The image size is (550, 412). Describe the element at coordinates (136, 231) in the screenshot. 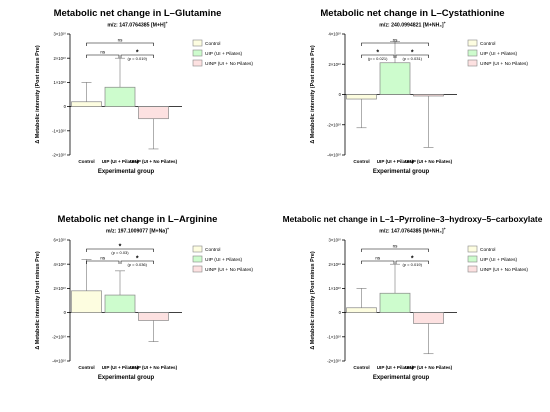

I see `chart-subtitle-text: m/z: 197.1009077 [M+Na]` at that location.